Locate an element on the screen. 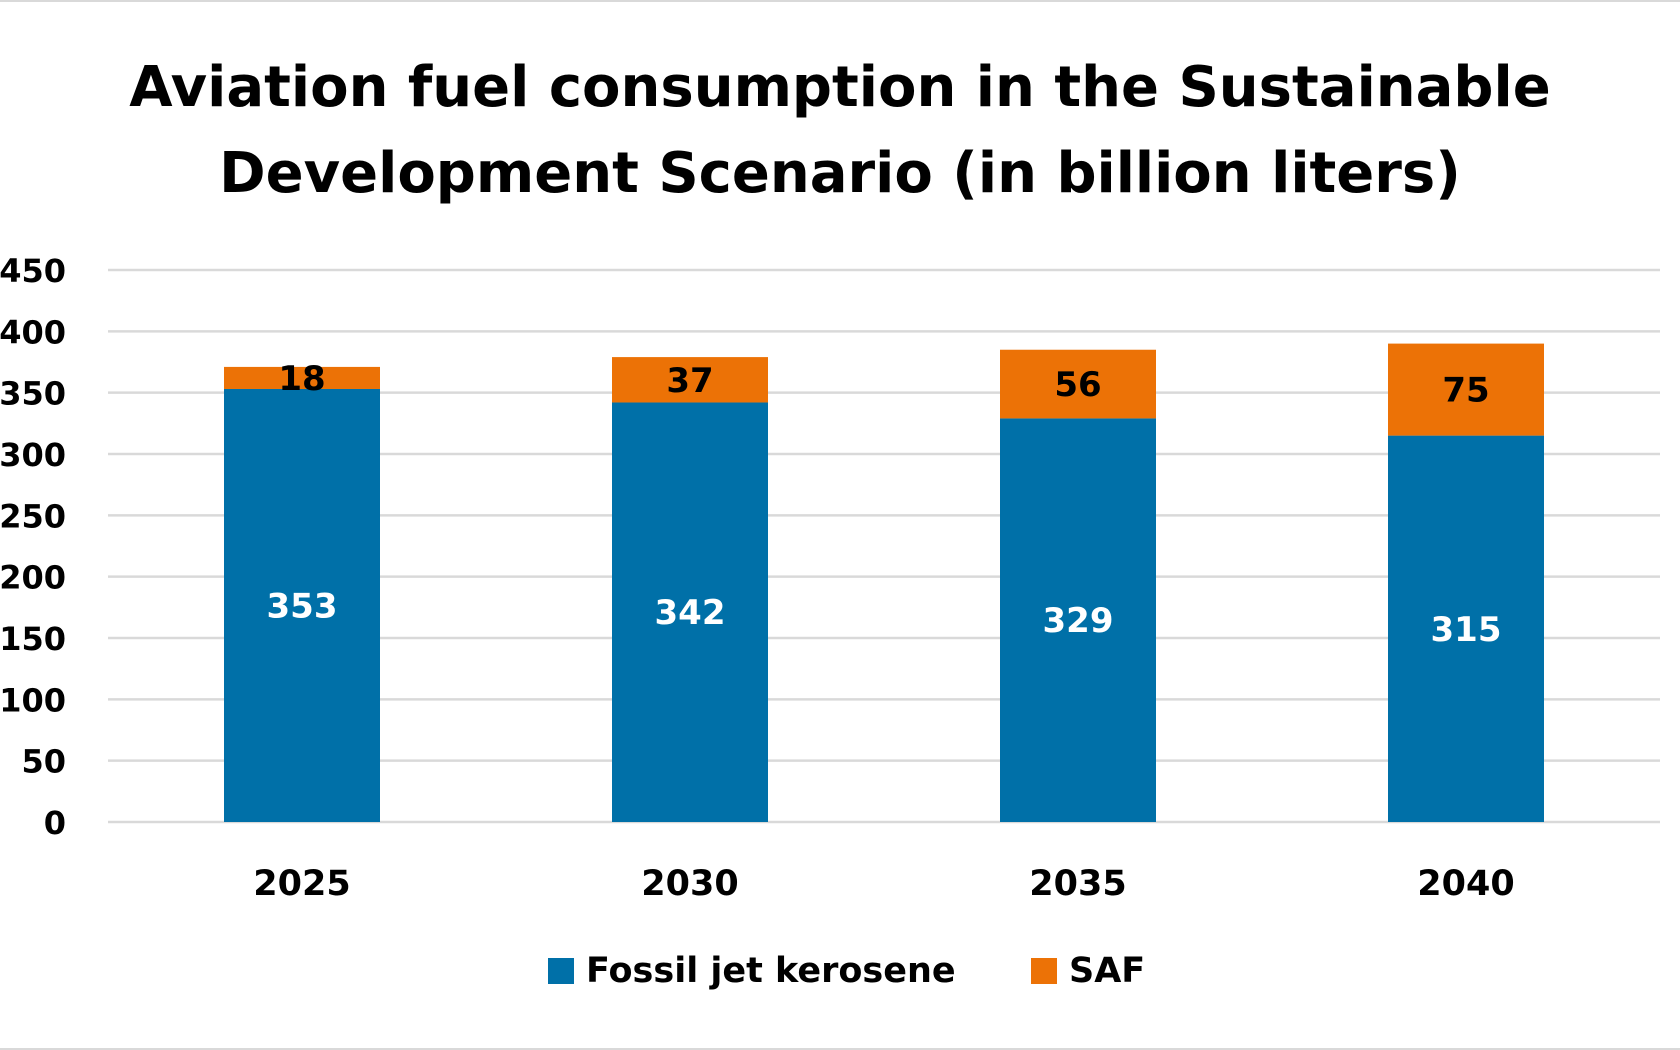 The width and height of the screenshot is (1680, 1050). y-tick-label: 400 is located at coordinates (33, 332).